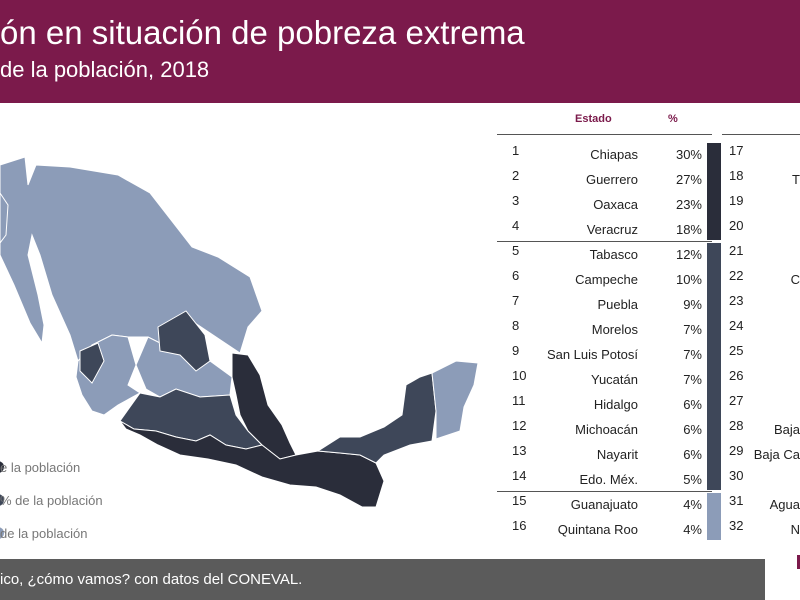 This screenshot has height=600, width=800. What do you see at coordinates (736, 425) in the screenshot?
I see `rank-number: 28` at bounding box center [736, 425].